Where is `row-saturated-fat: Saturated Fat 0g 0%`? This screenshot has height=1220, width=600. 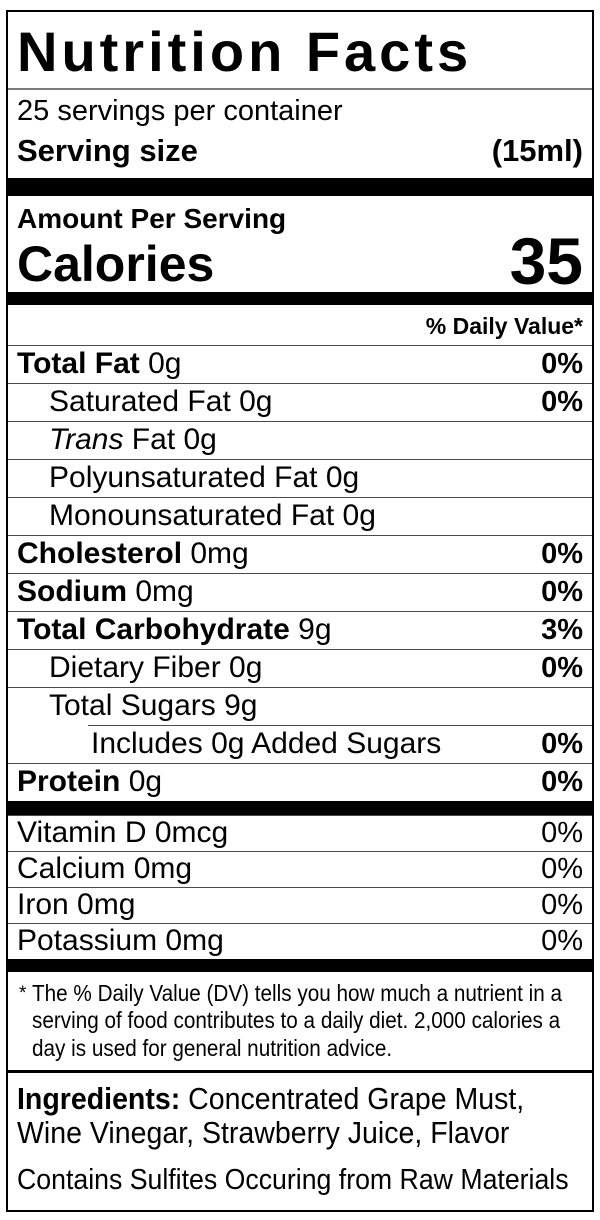 row-saturated-fat: Saturated Fat 0g 0% is located at coordinates (300, 401).